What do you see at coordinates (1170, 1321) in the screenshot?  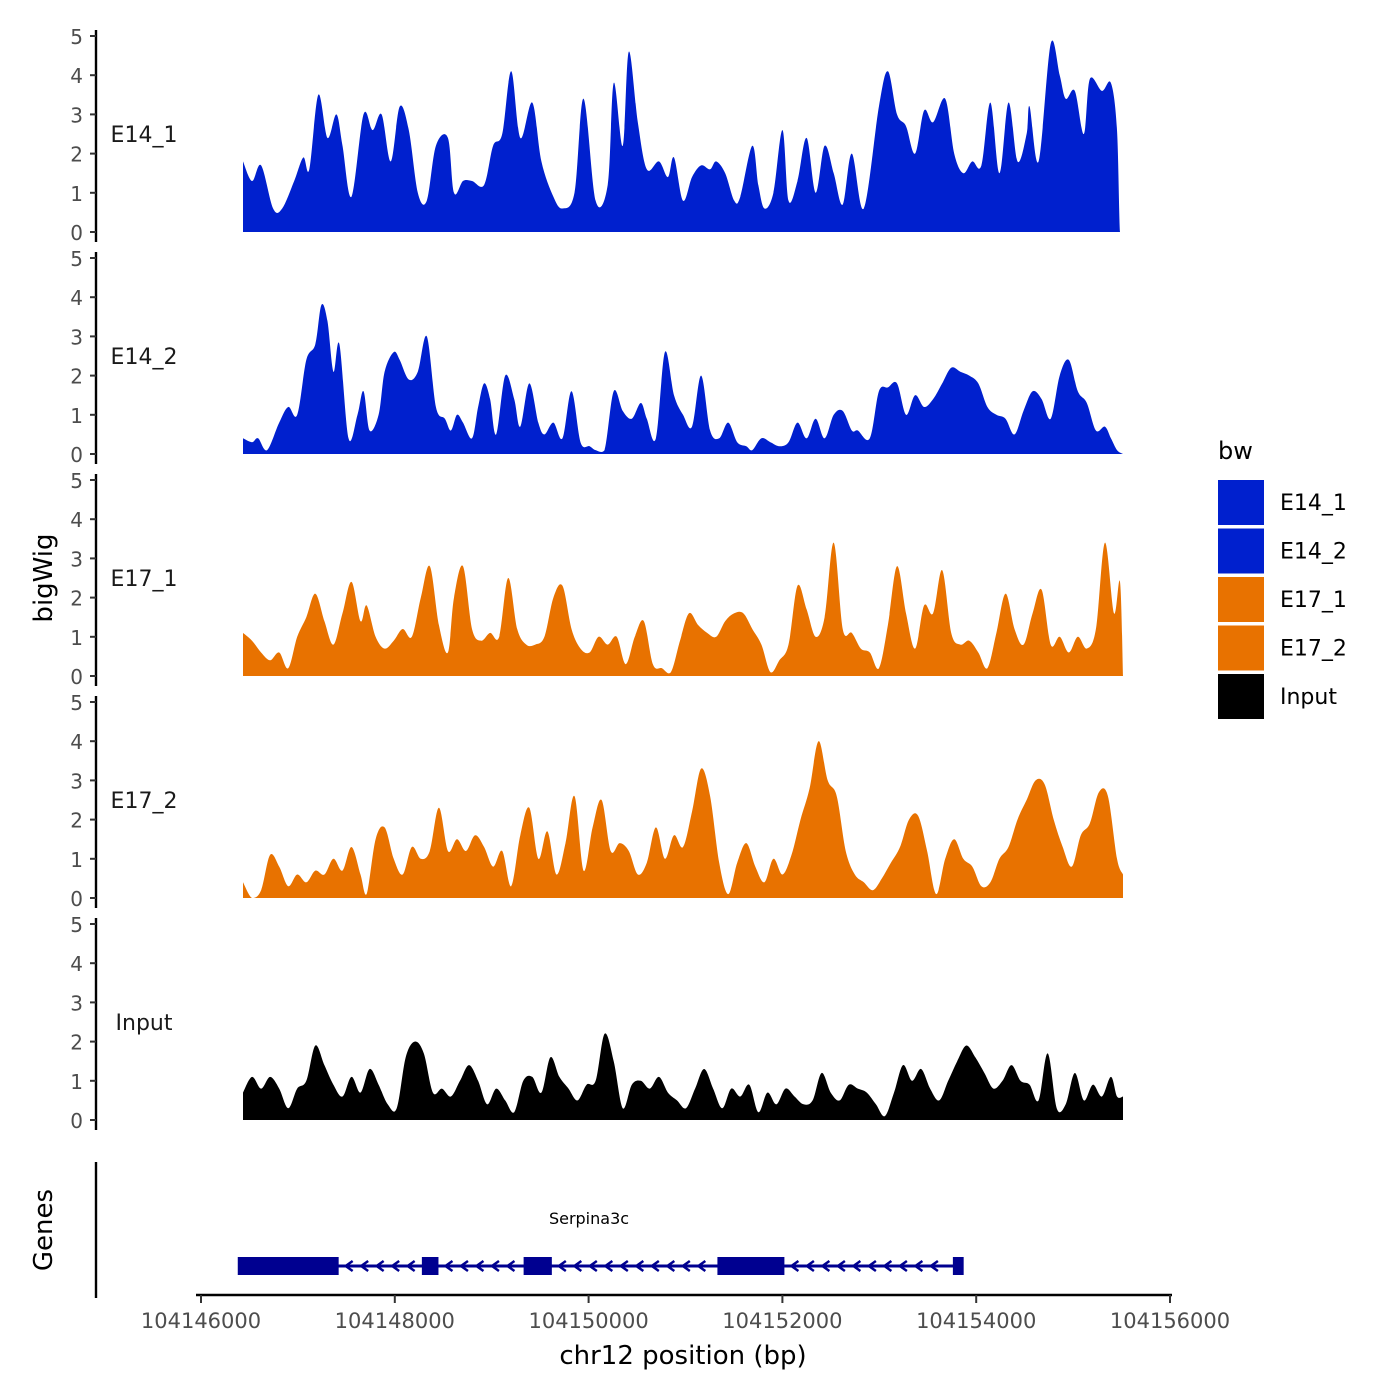 I see `x-tick-label: 104156000` at bounding box center [1170, 1321].